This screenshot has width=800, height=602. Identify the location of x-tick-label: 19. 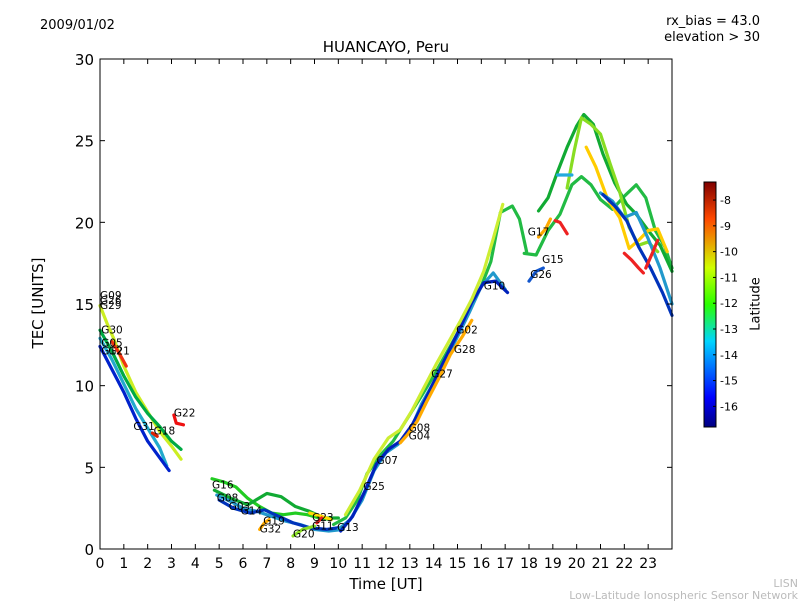
(553, 564).